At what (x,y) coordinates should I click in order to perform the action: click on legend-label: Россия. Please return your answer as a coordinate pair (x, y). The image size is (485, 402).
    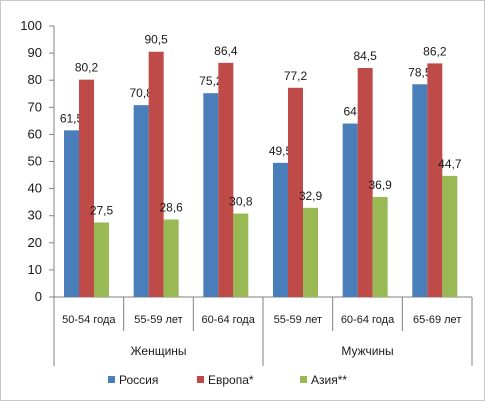
    Looking at the image, I should click on (138, 380).